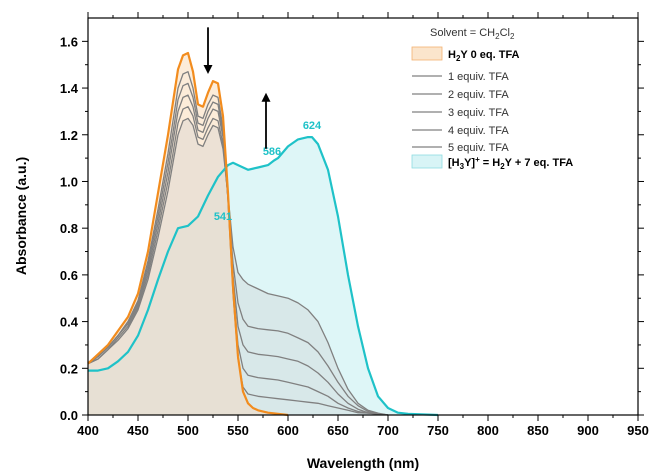 The height and width of the screenshot is (475, 653). Describe the element at coordinates (478, 148) in the screenshot. I see `legend-label-5: 5 equiv. TFA` at that location.